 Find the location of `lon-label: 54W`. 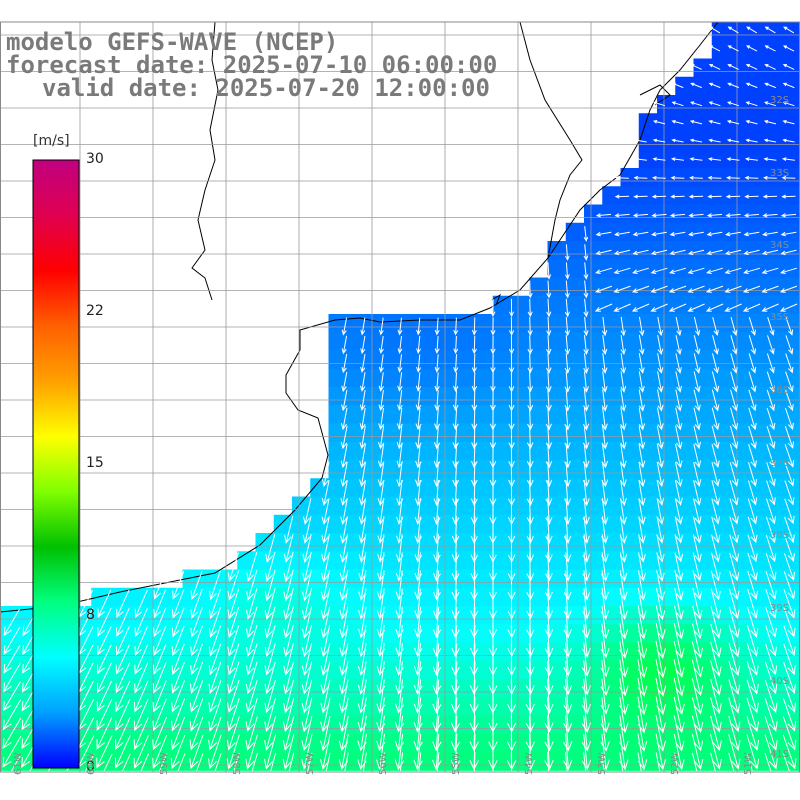

lon-label: 54W is located at coordinates (529, 763).